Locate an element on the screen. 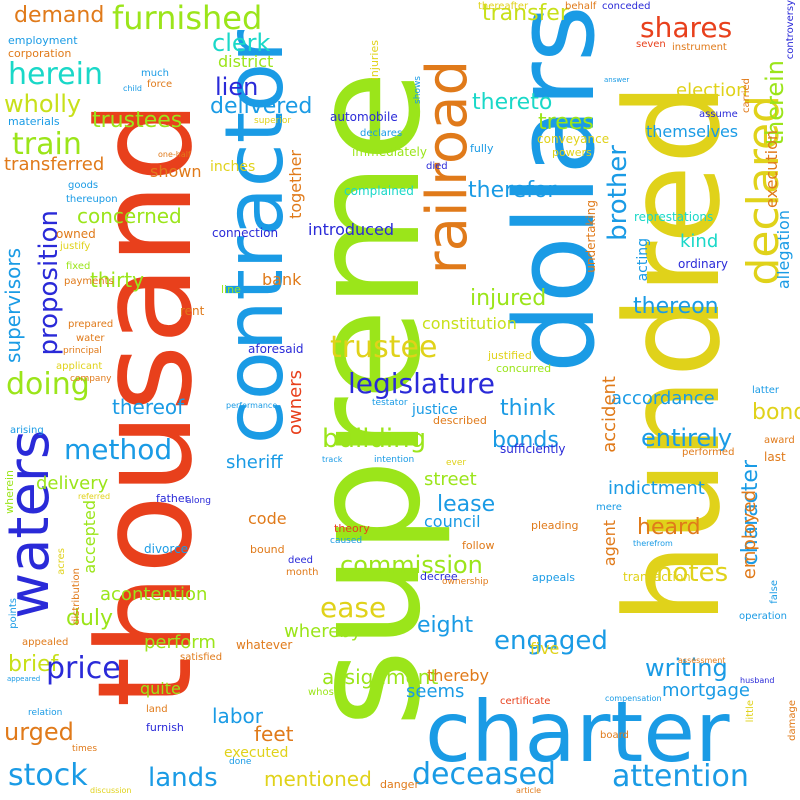 The height and width of the screenshot is (800, 800). word: pleading is located at coordinates (555, 525).